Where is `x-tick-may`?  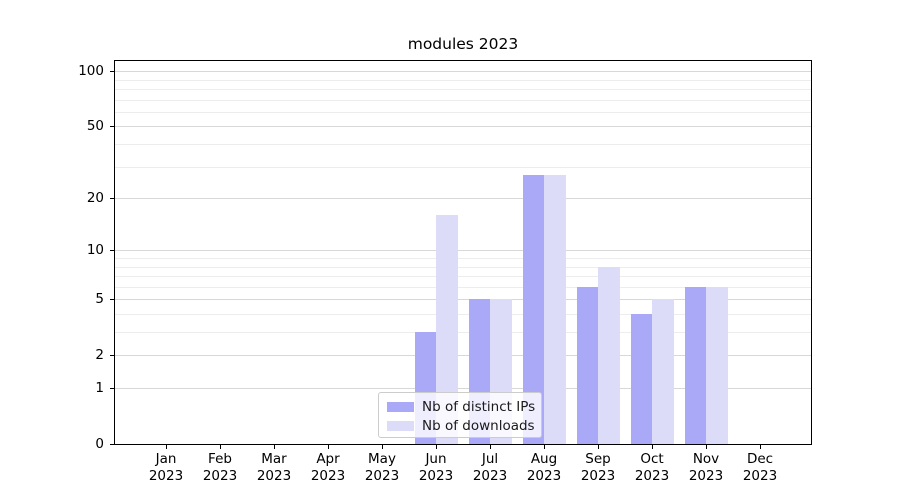
x-tick-may is located at coordinates (382, 447).